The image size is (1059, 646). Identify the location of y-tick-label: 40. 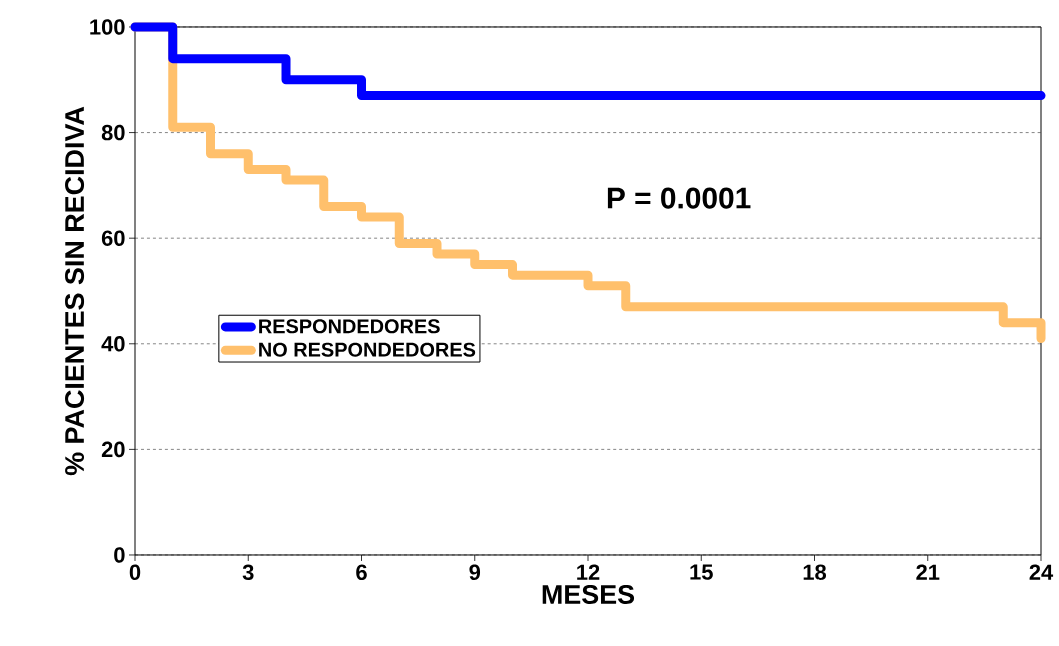
(113, 344).